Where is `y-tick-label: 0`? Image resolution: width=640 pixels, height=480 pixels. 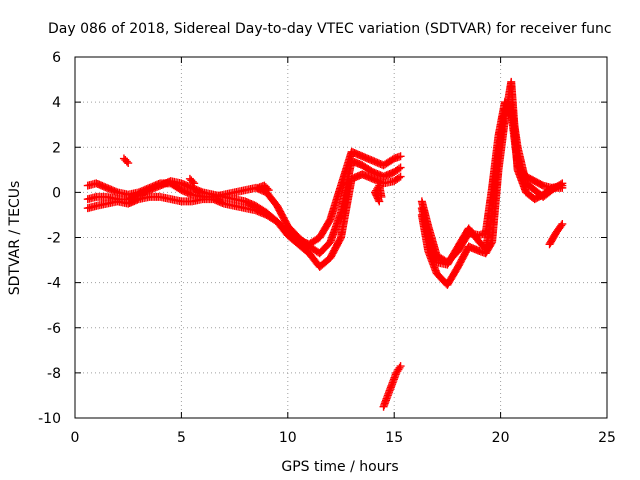 y-tick-label: 0 is located at coordinates (56, 193).